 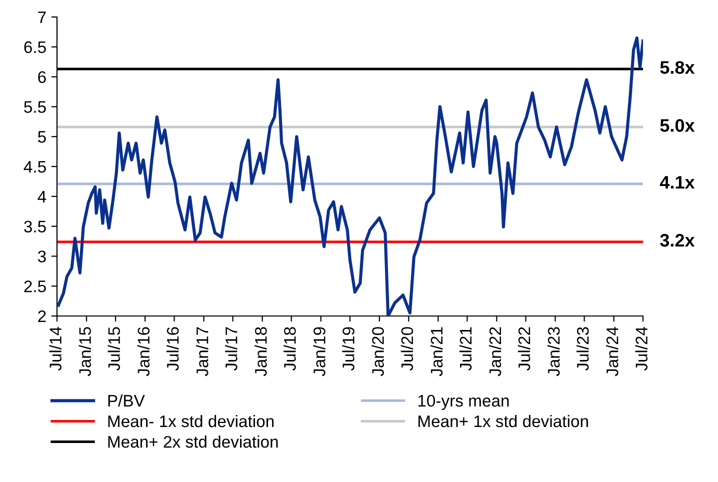 What do you see at coordinates (42, 256) in the screenshot?
I see `y-tick-label: 3` at bounding box center [42, 256].